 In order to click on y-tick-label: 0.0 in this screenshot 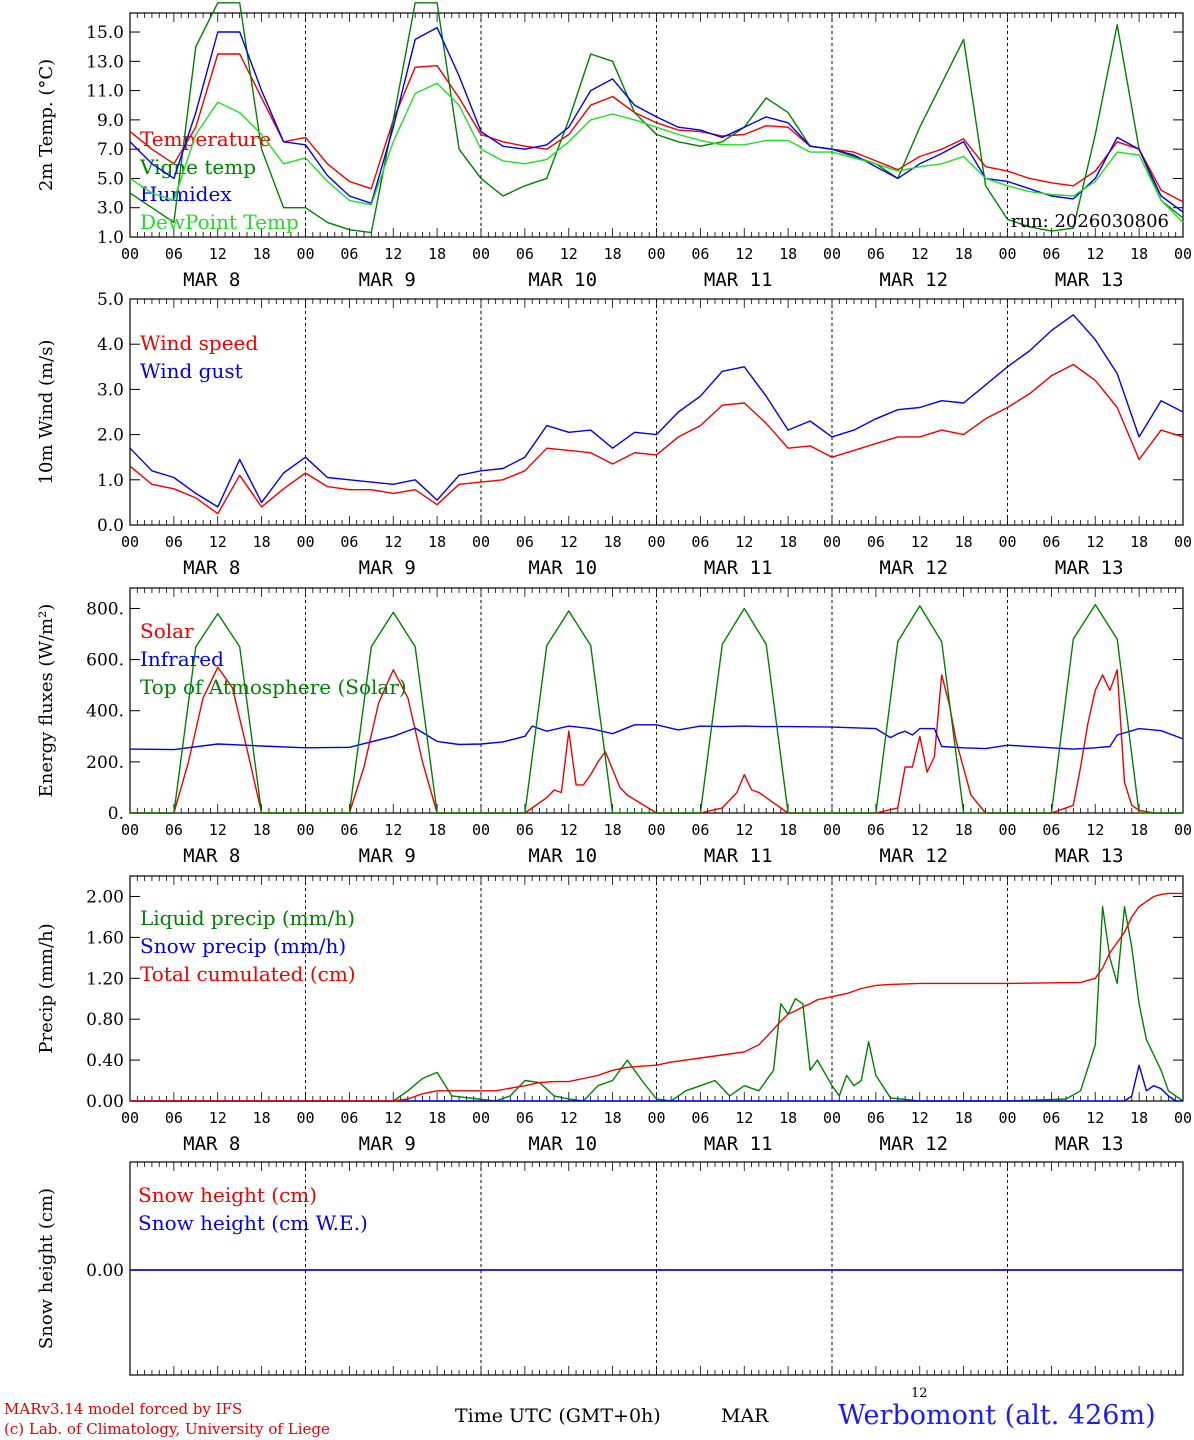, I will do `click(110, 526)`.